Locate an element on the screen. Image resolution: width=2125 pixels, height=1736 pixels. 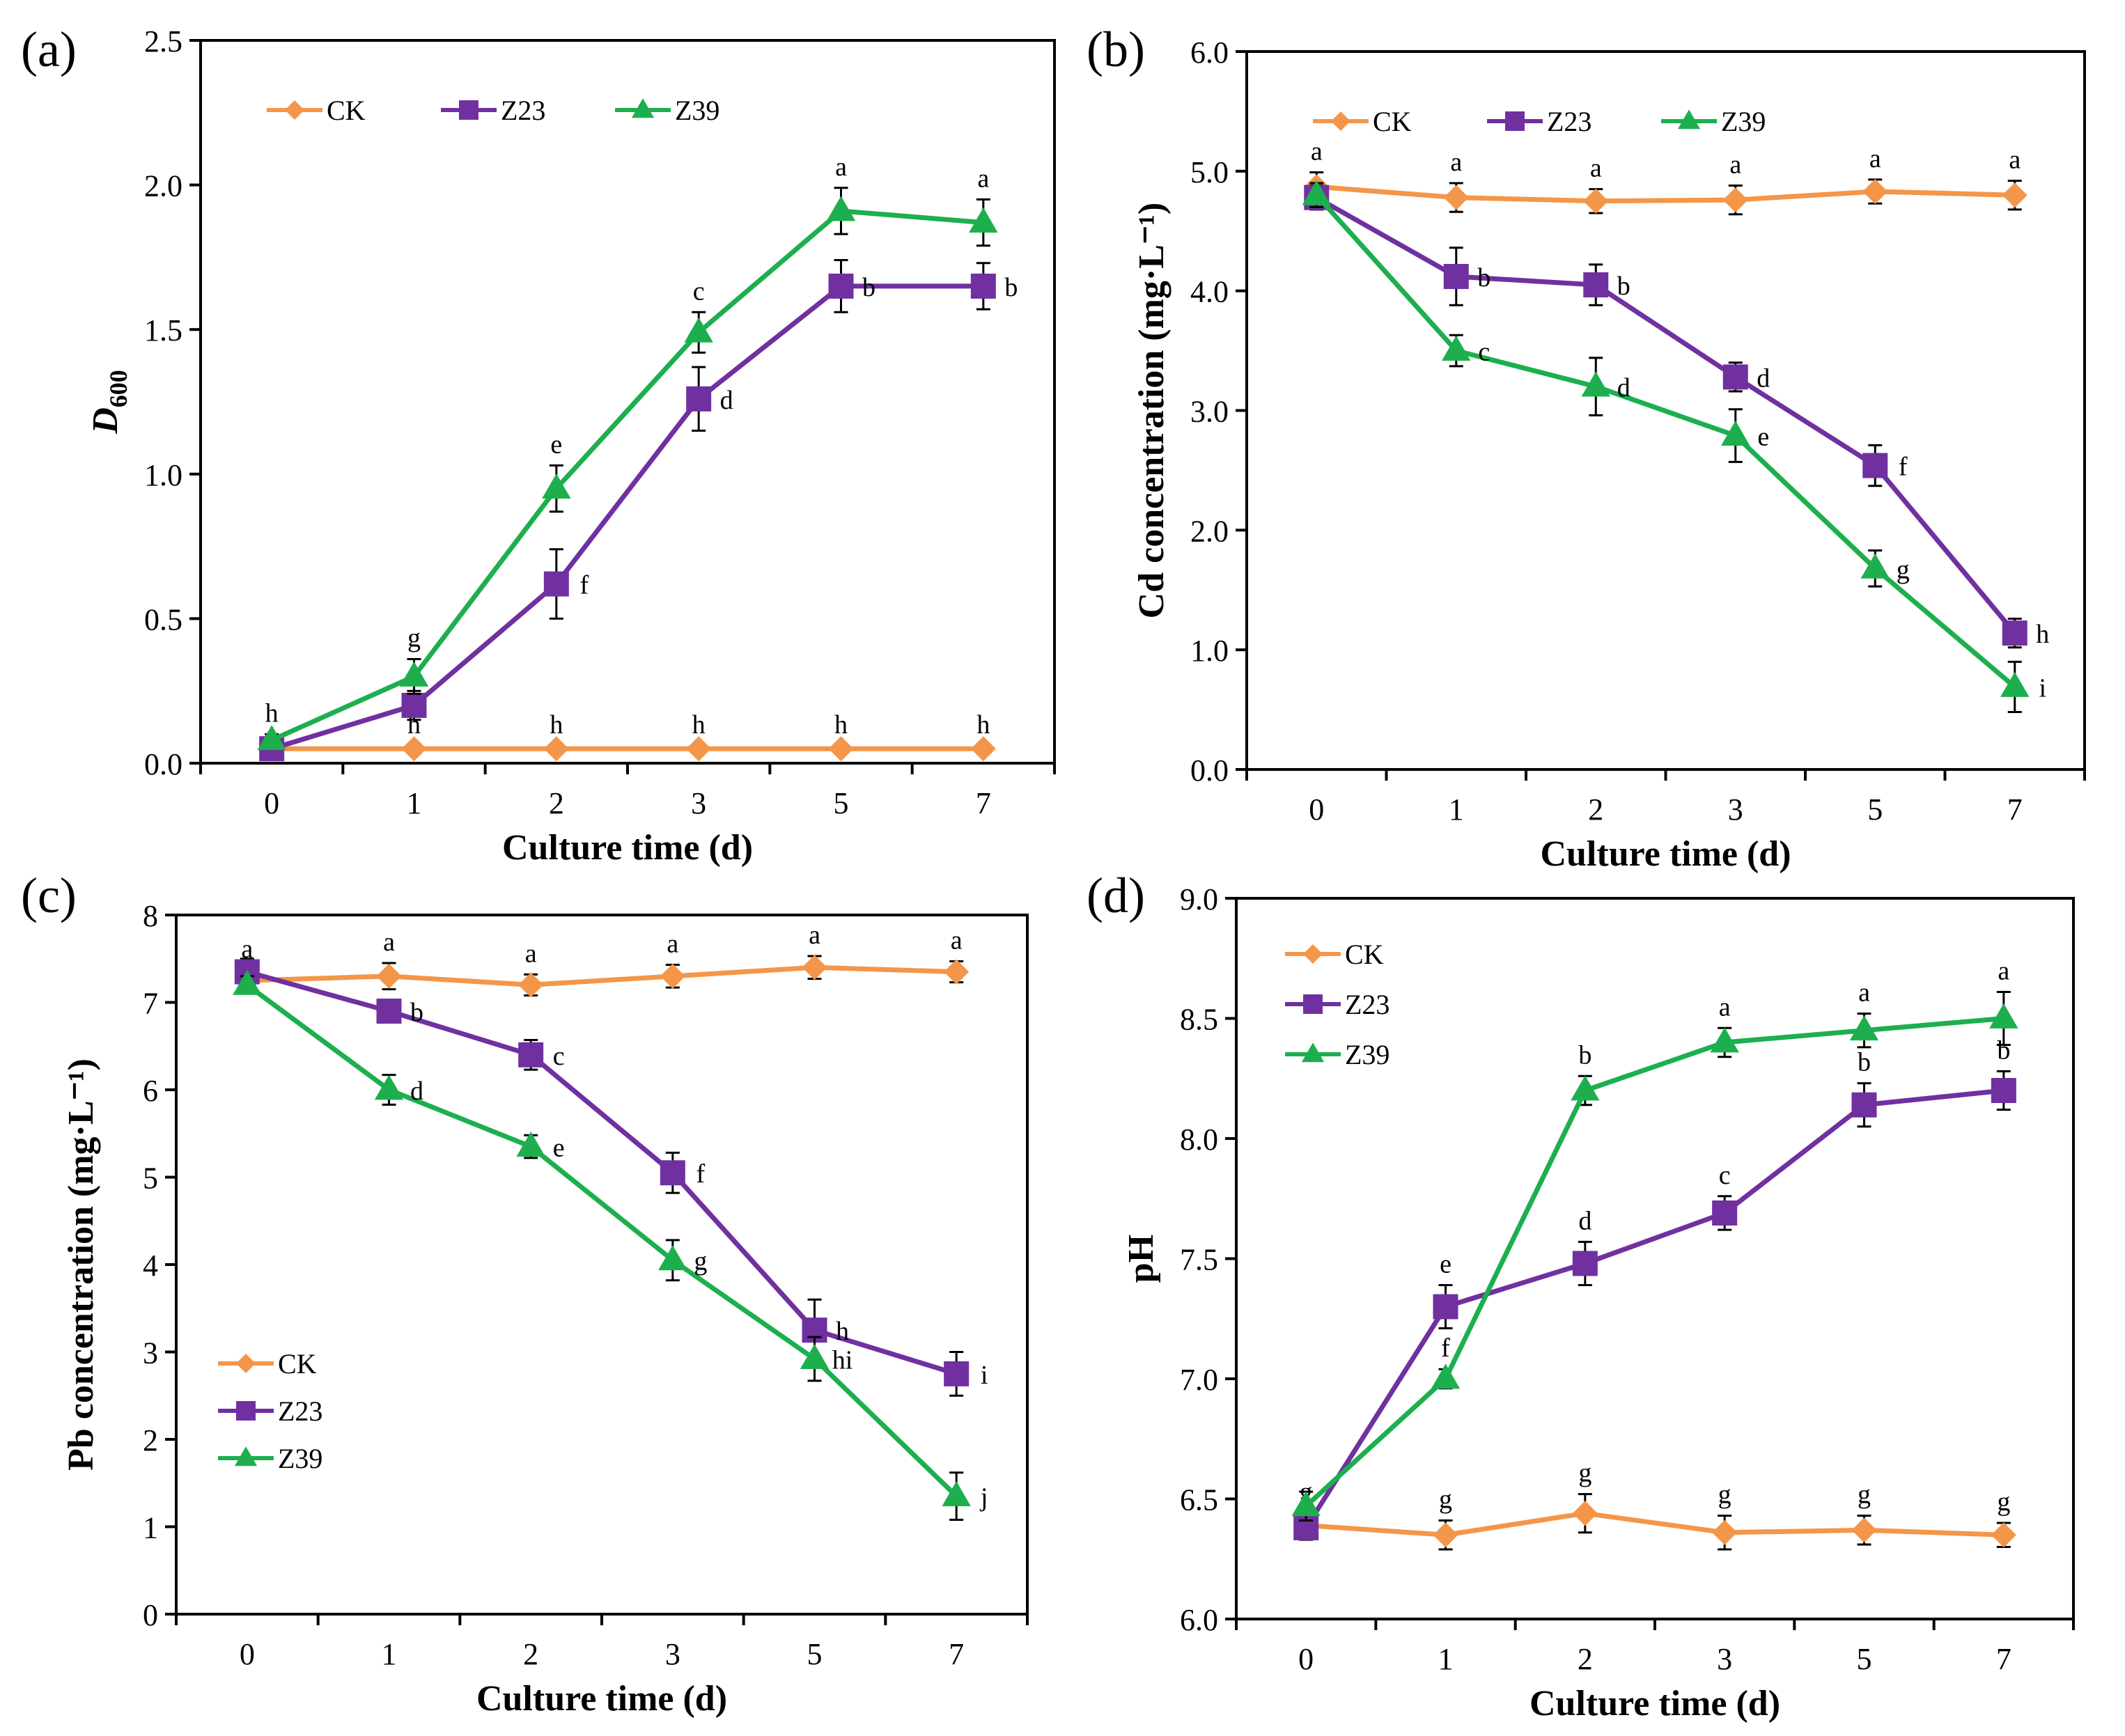
series-Z23: e d c b b is located at coordinates (1654, 1288).